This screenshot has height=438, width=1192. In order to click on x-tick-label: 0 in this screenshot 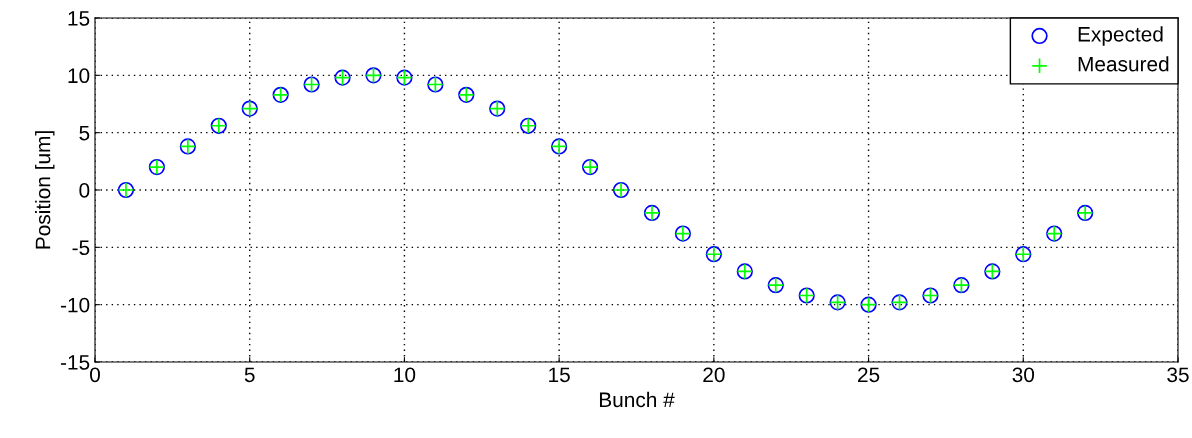, I will do `click(95, 375)`.